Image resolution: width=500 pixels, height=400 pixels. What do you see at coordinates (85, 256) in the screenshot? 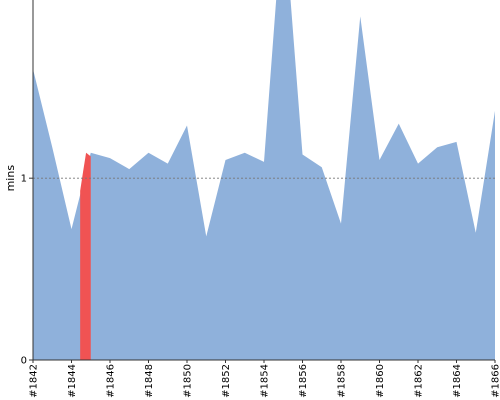
I see `highlighted-build-region` at bounding box center [85, 256].